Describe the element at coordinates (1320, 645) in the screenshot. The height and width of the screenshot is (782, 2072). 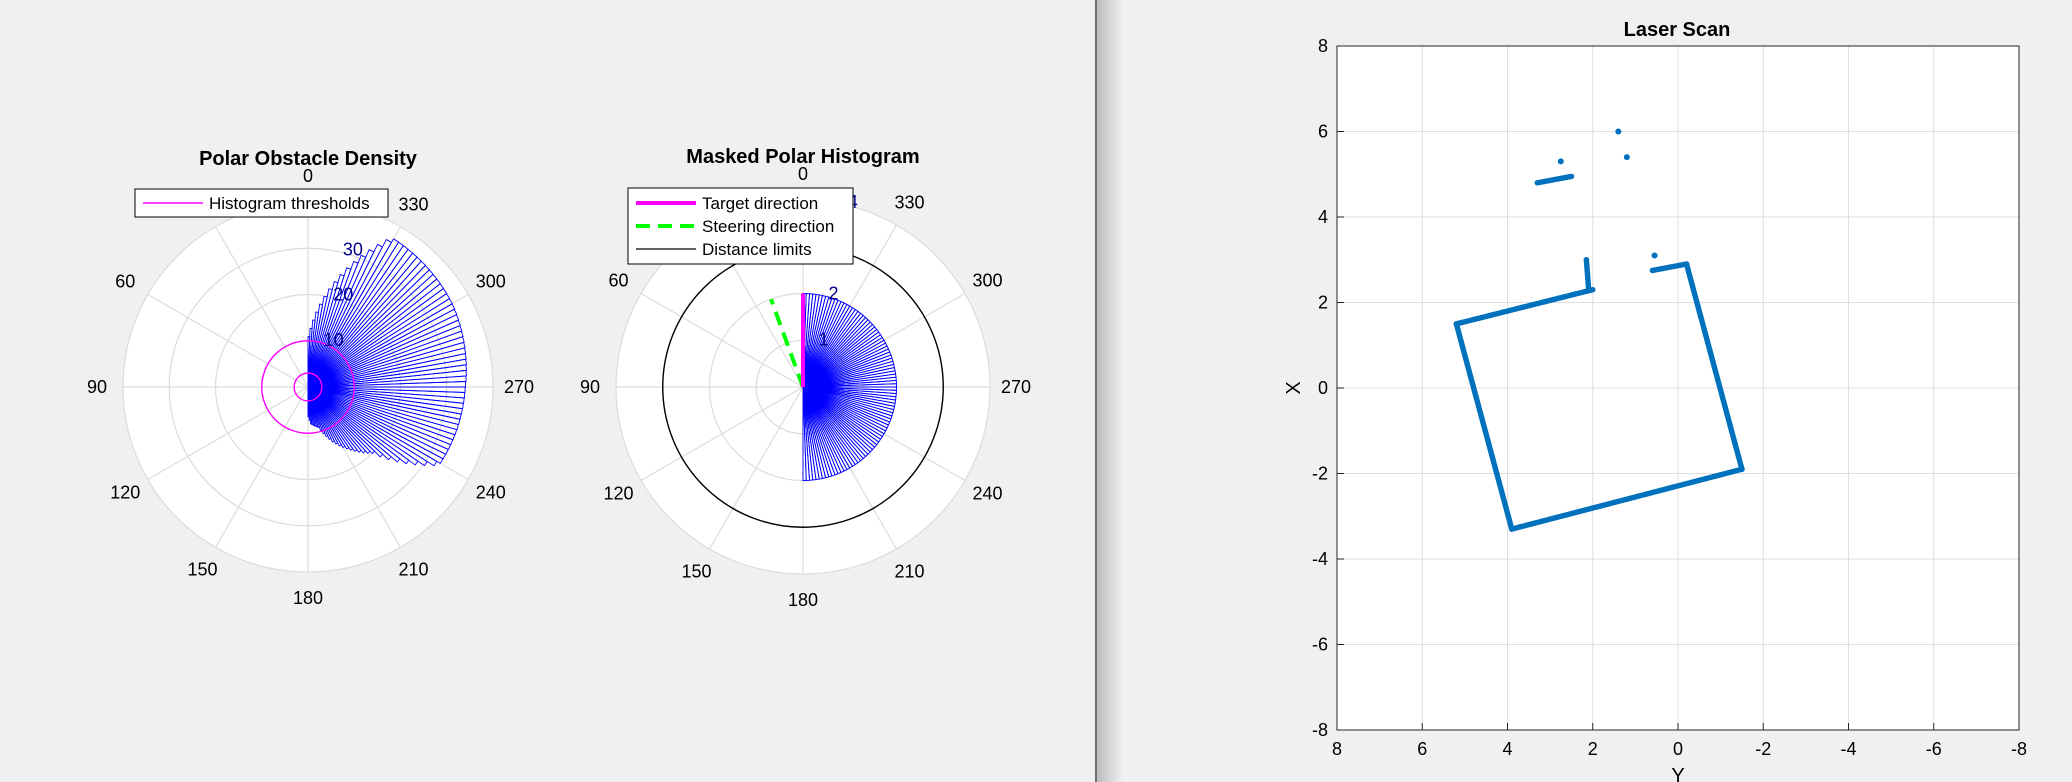
I see `y-tick-label: -6` at that location.